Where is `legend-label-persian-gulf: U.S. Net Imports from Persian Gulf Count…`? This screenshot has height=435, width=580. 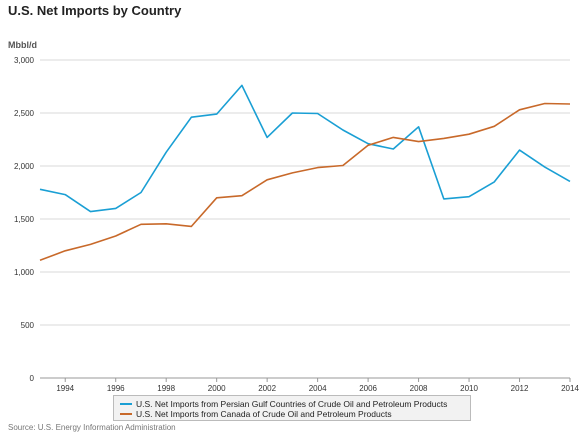
legend-label-persian-gulf: U.S. Net Imports from Persian Gulf Count… is located at coordinates (292, 404).